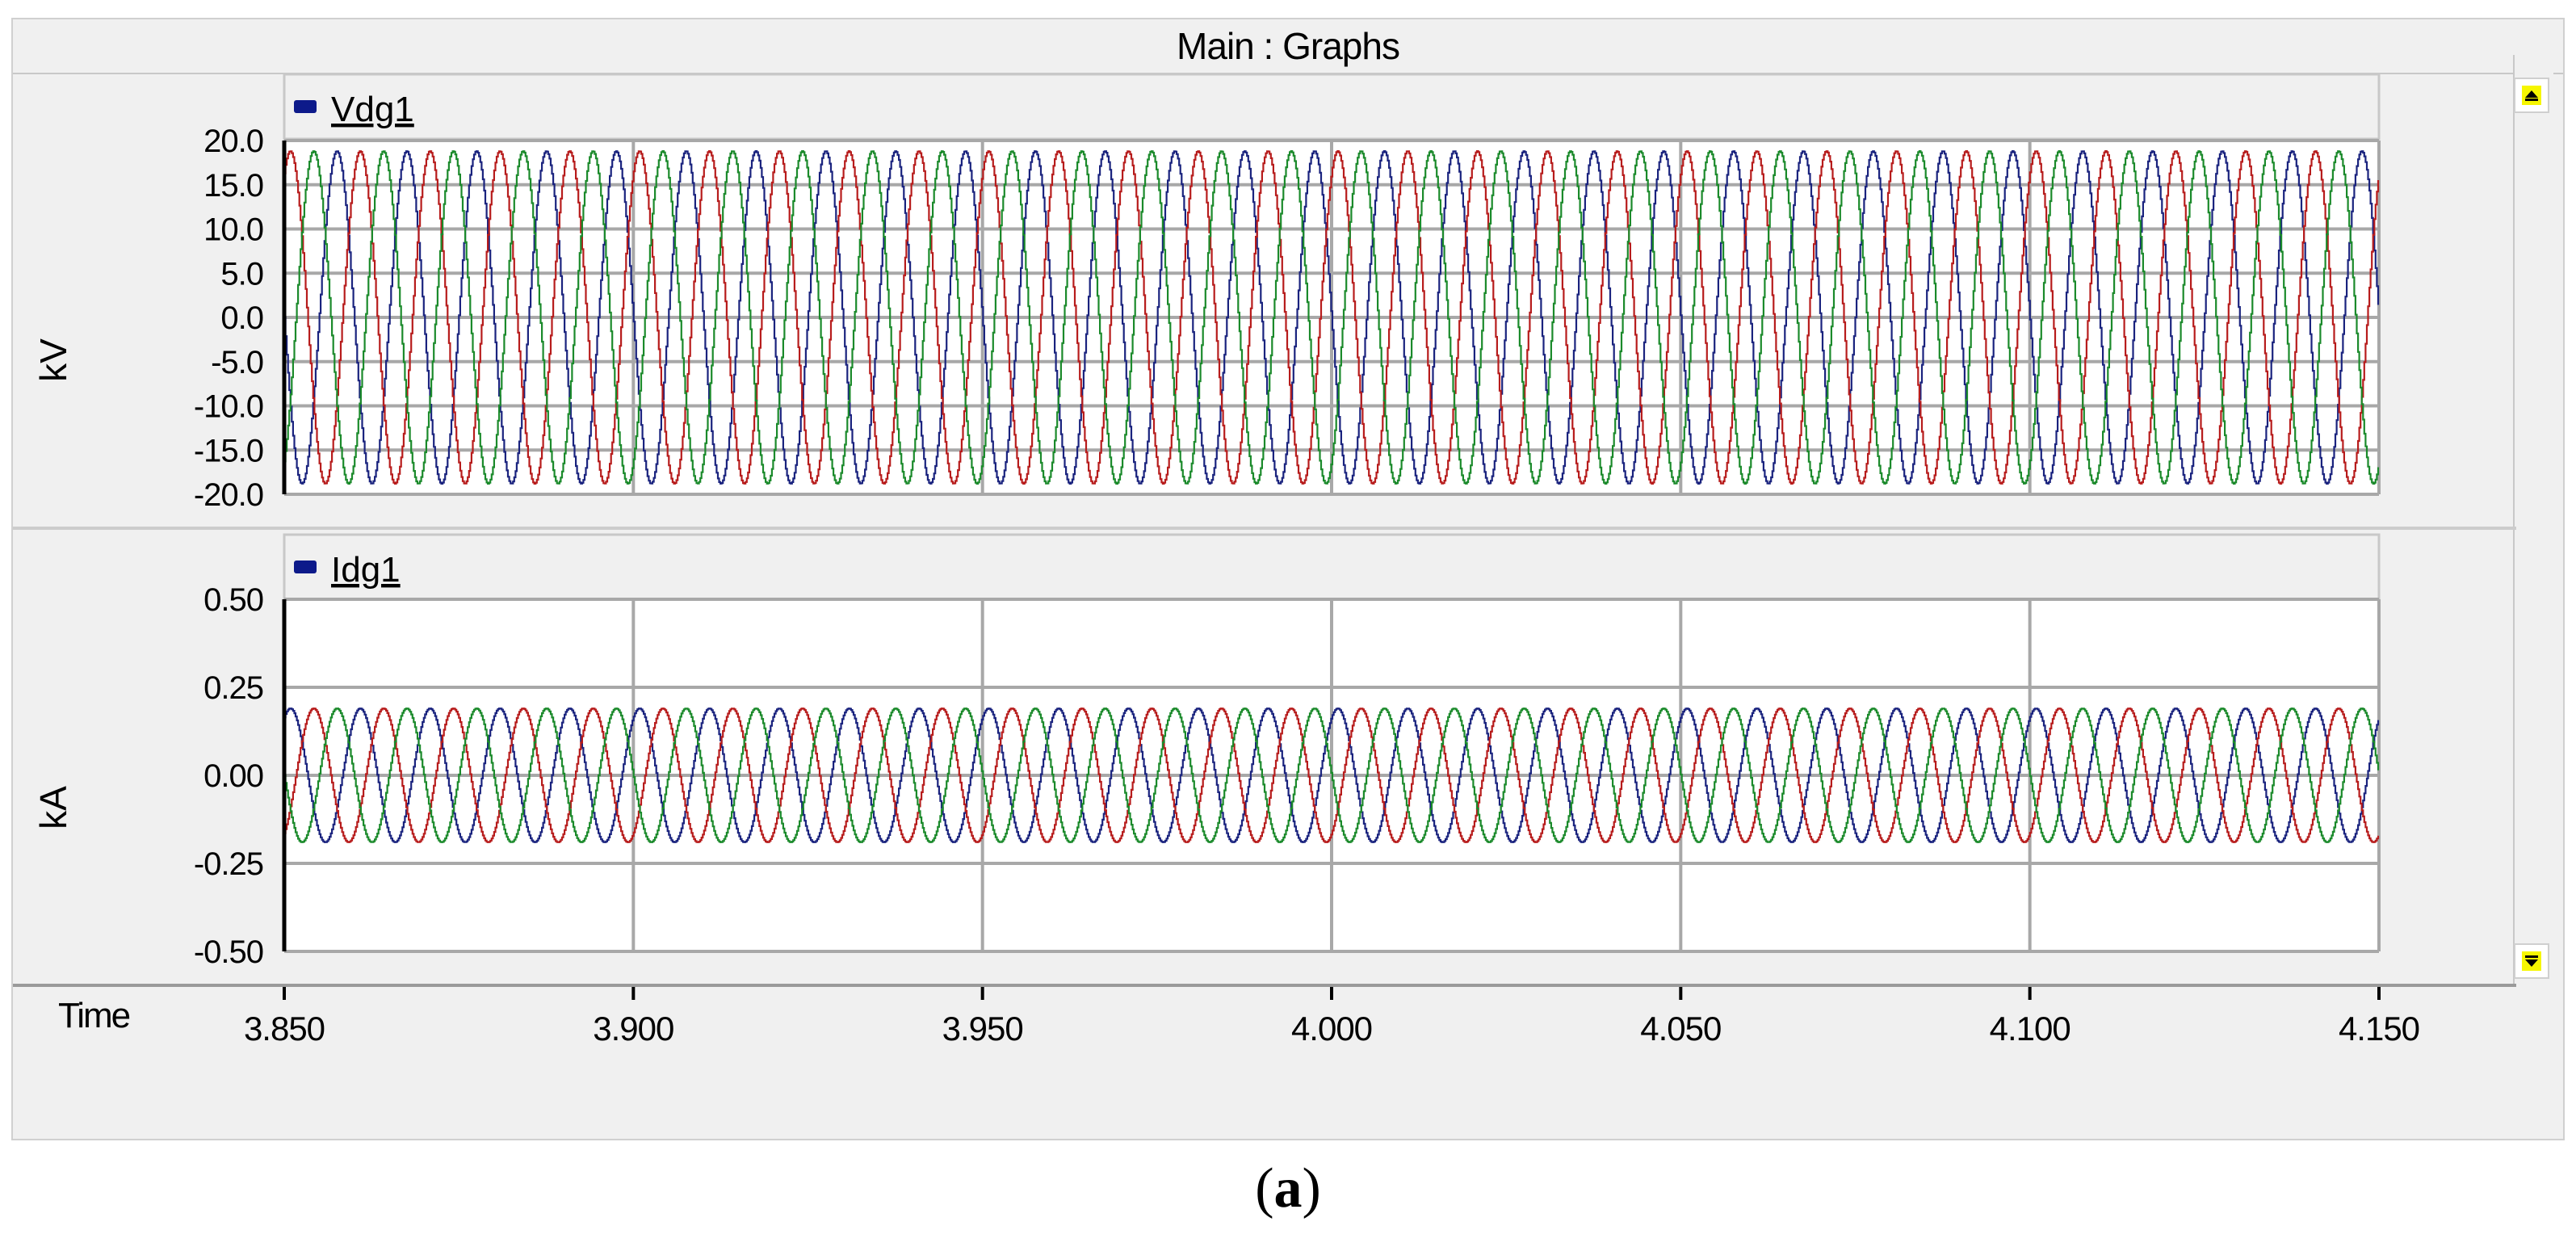 The height and width of the screenshot is (1247, 2576). Describe the element at coordinates (372, 110) in the screenshot. I see `legend-label-vdg1: Vdg1` at that location.